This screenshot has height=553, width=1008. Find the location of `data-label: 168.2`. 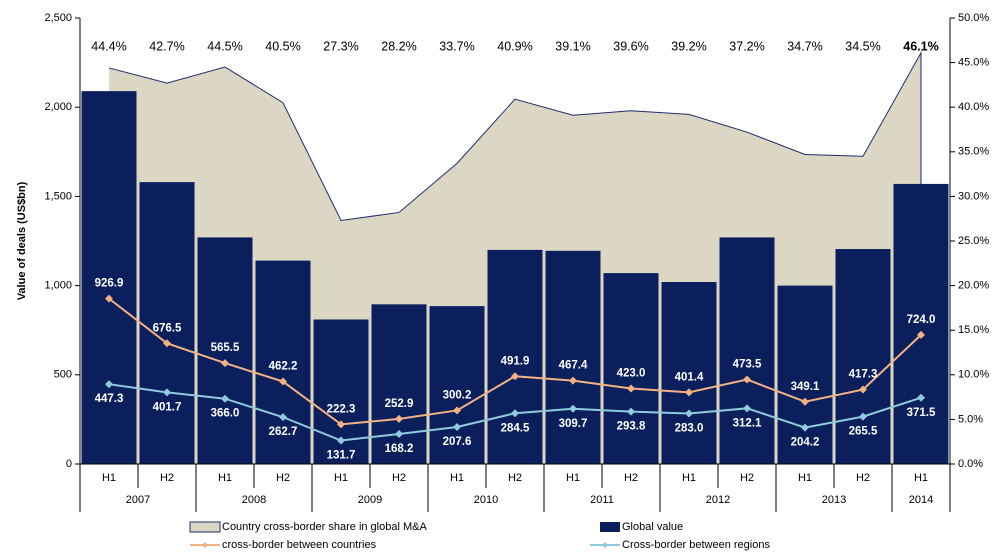

data-label: 168.2 is located at coordinates (399, 449).